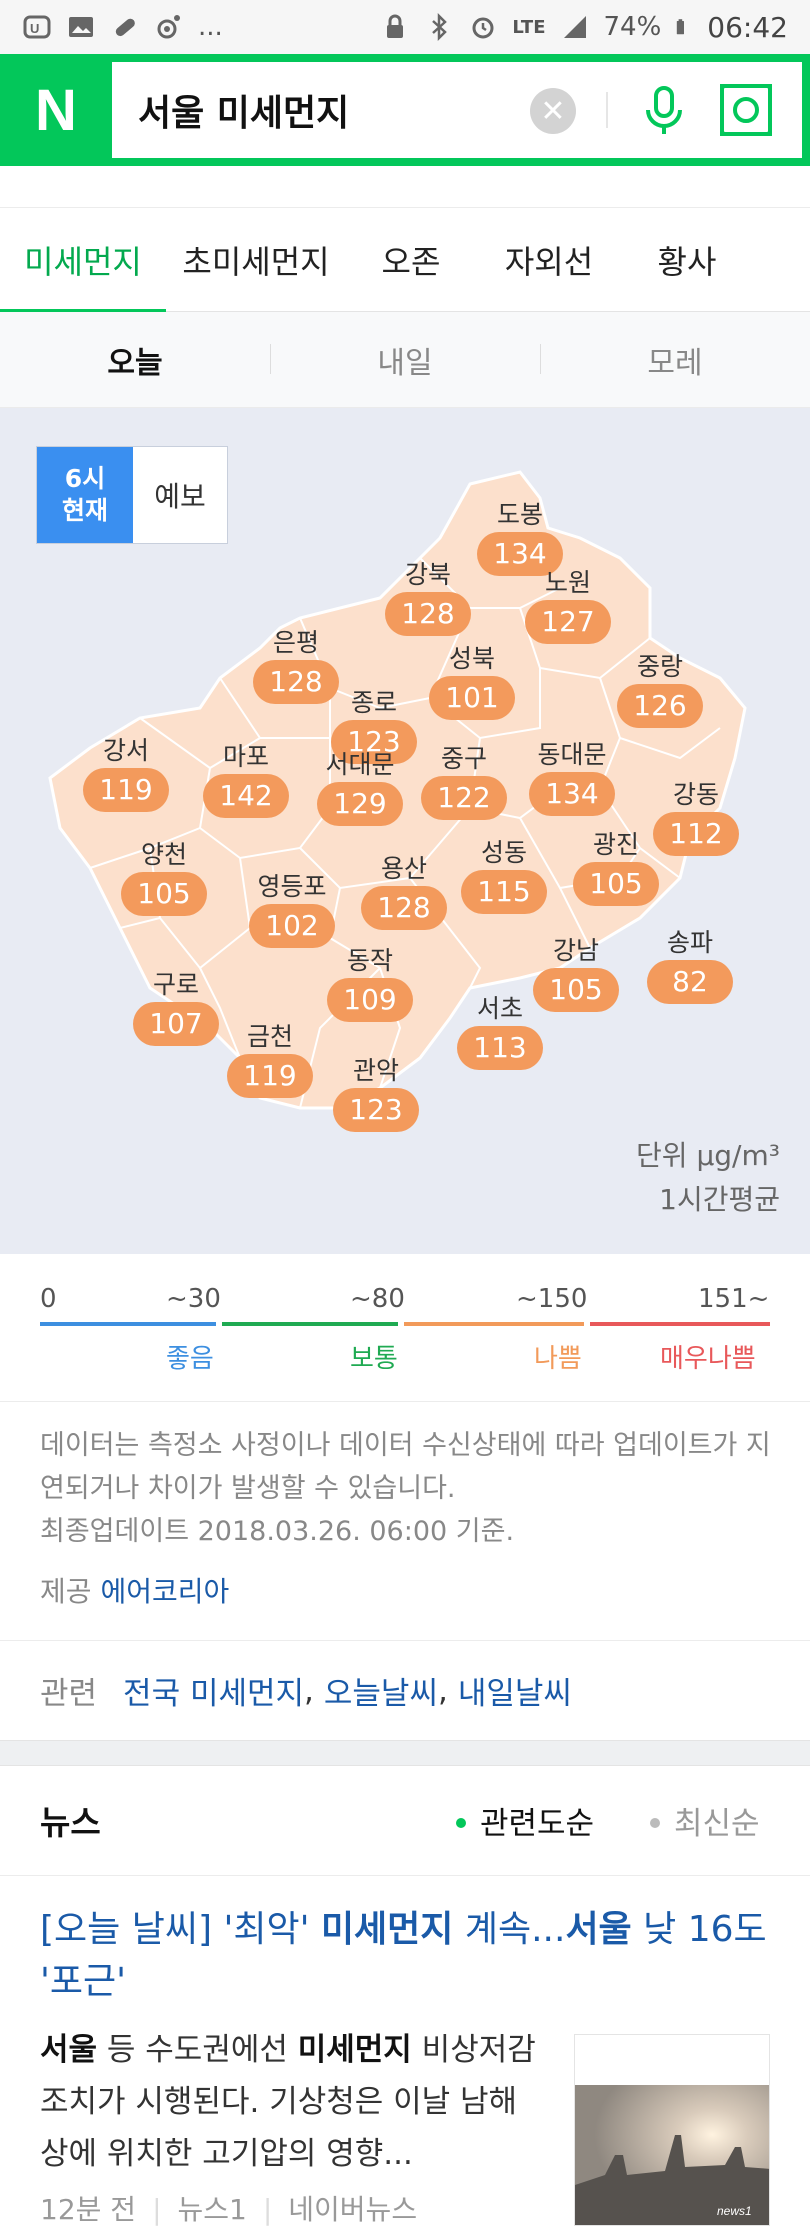  What do you see at coordinates (292, 886) in the screenshot?
I see `district-name: 영등포` at bounding box center [292, 886].